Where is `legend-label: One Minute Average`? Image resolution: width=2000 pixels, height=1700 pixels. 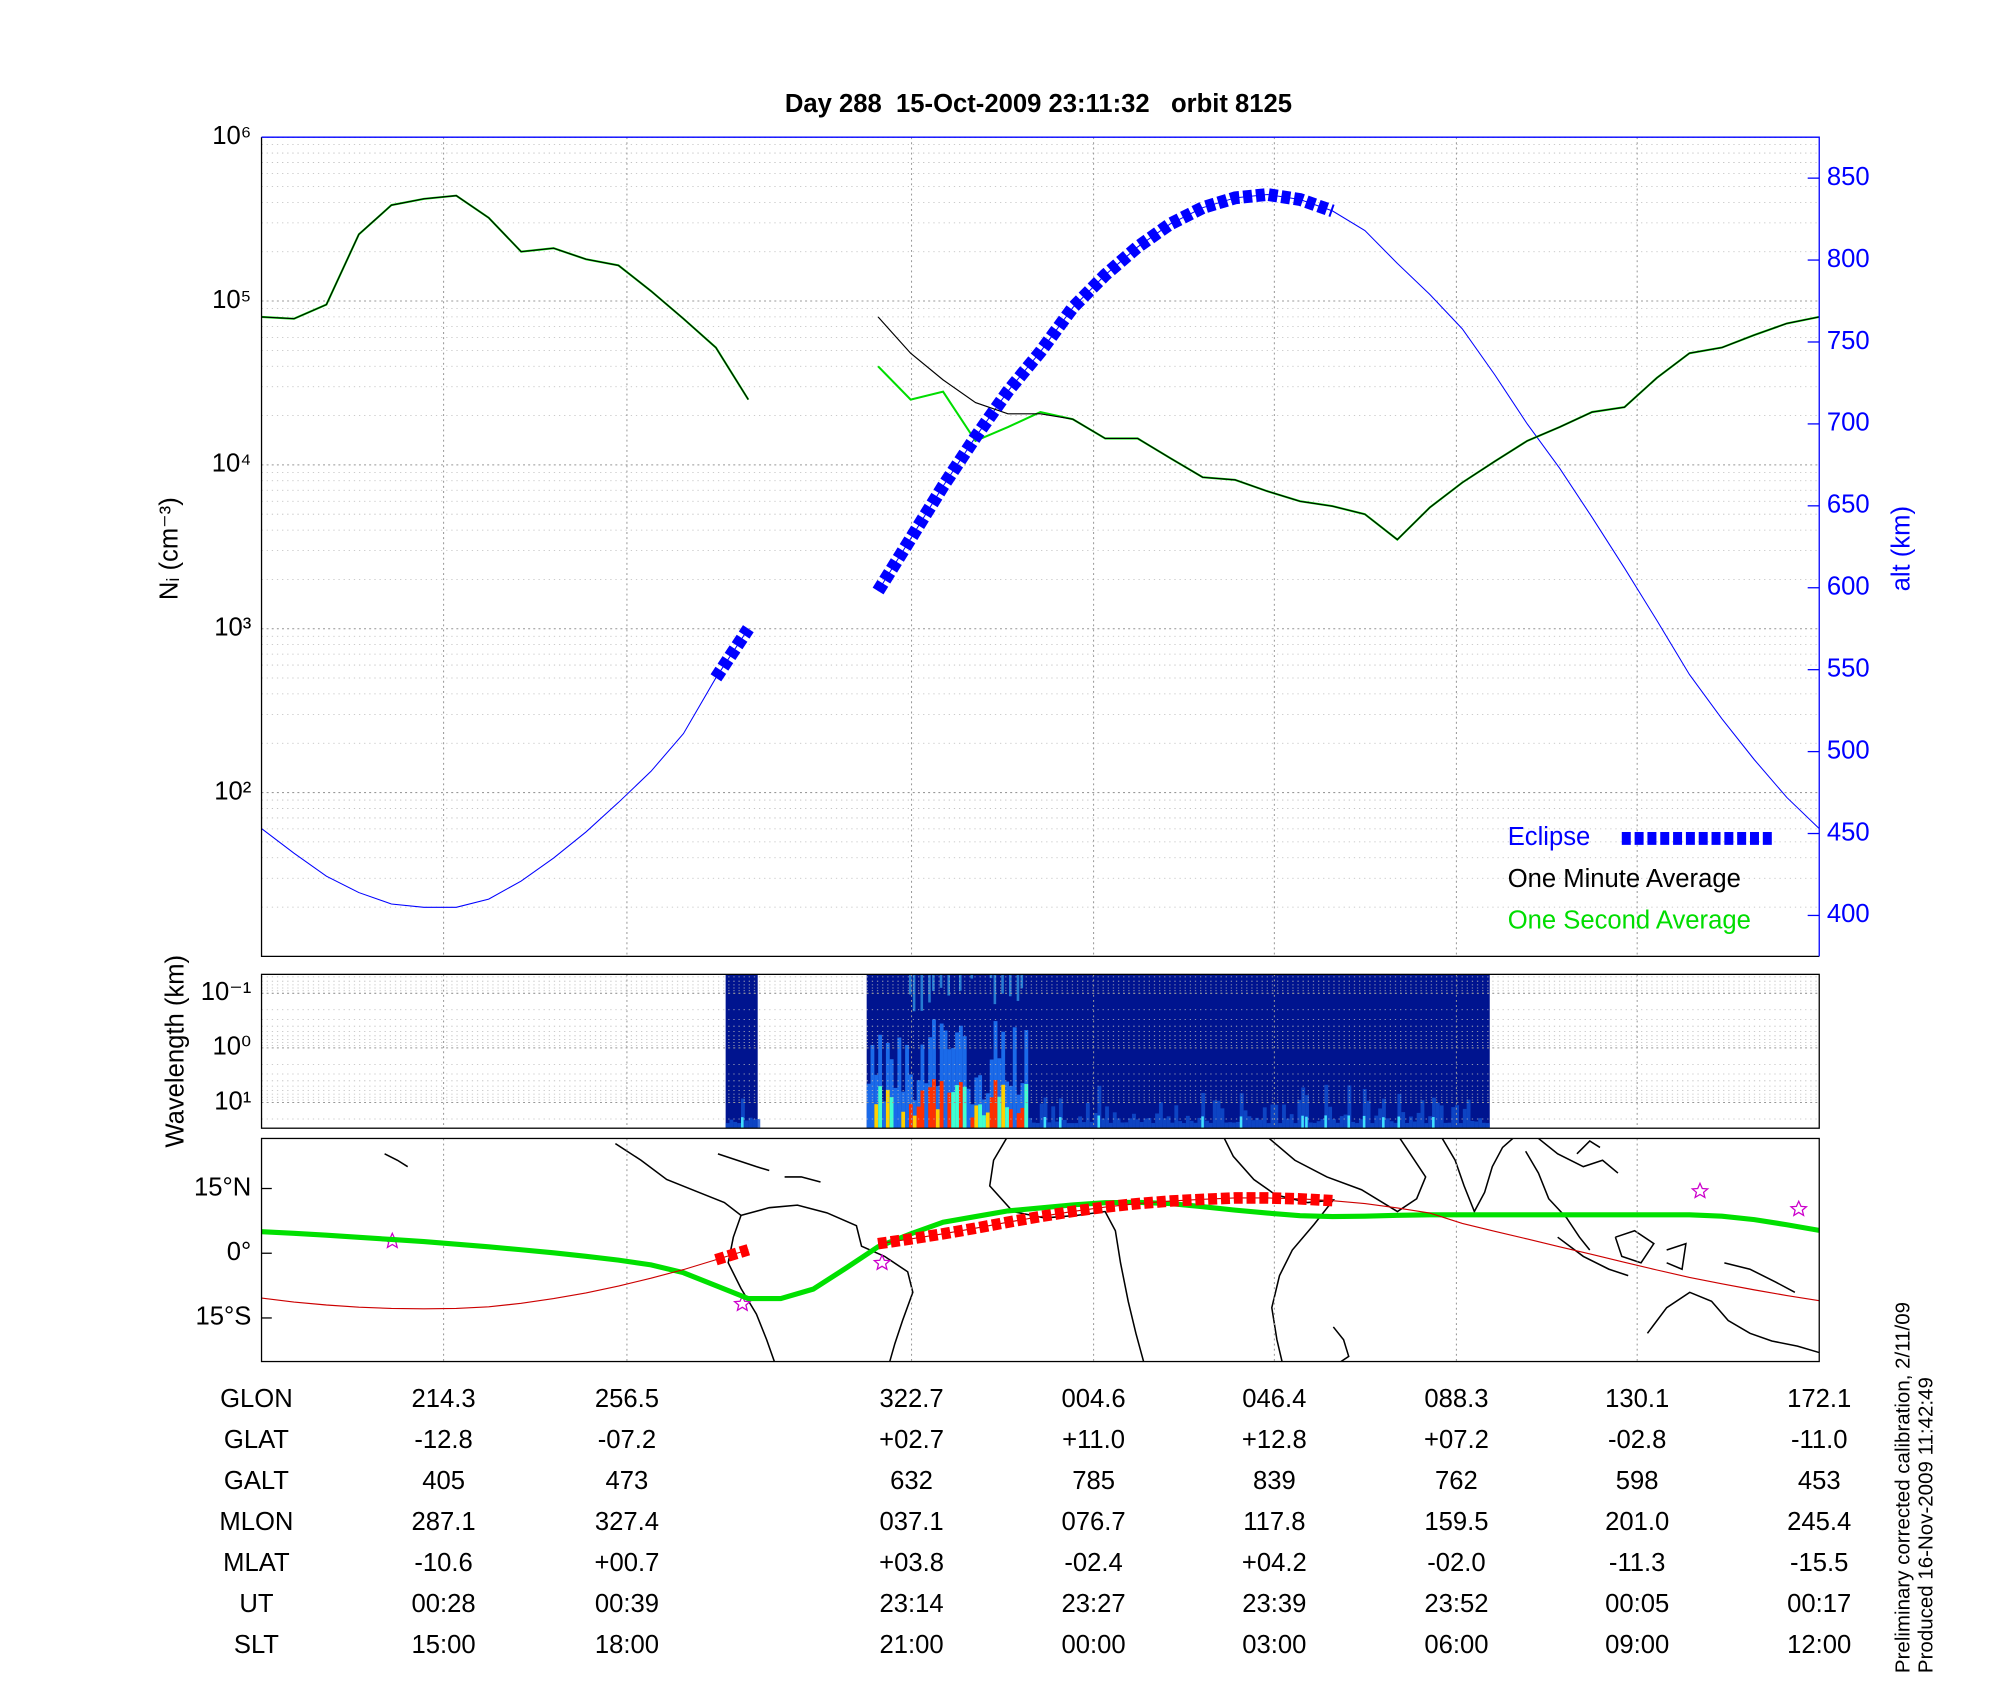 legend-label: One Minute Average is located at coordinates (1624, 879).